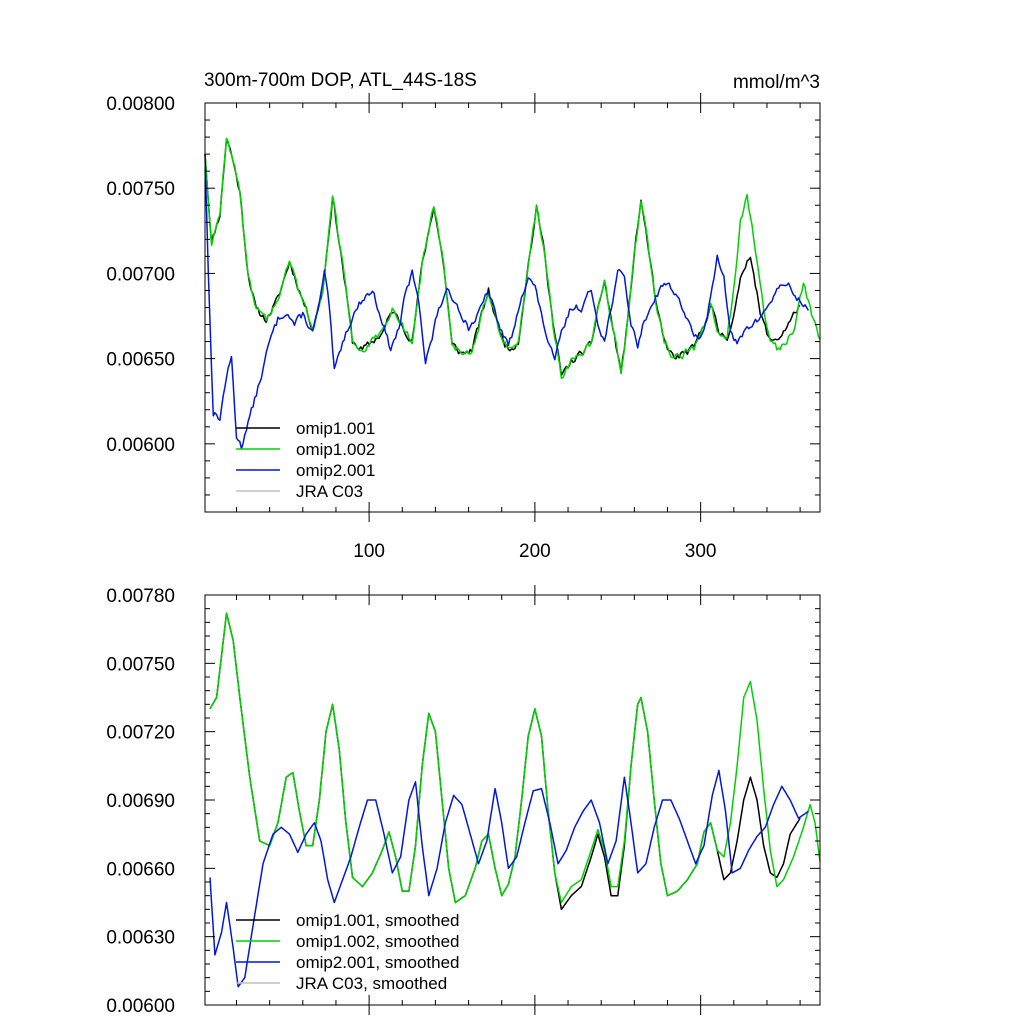 The height and width of the screenshot is (1024, 1024). Describe the element at coordinates (140, 274) in the screenshot. I see `top-y-tick-label: 0.00700` at that location.